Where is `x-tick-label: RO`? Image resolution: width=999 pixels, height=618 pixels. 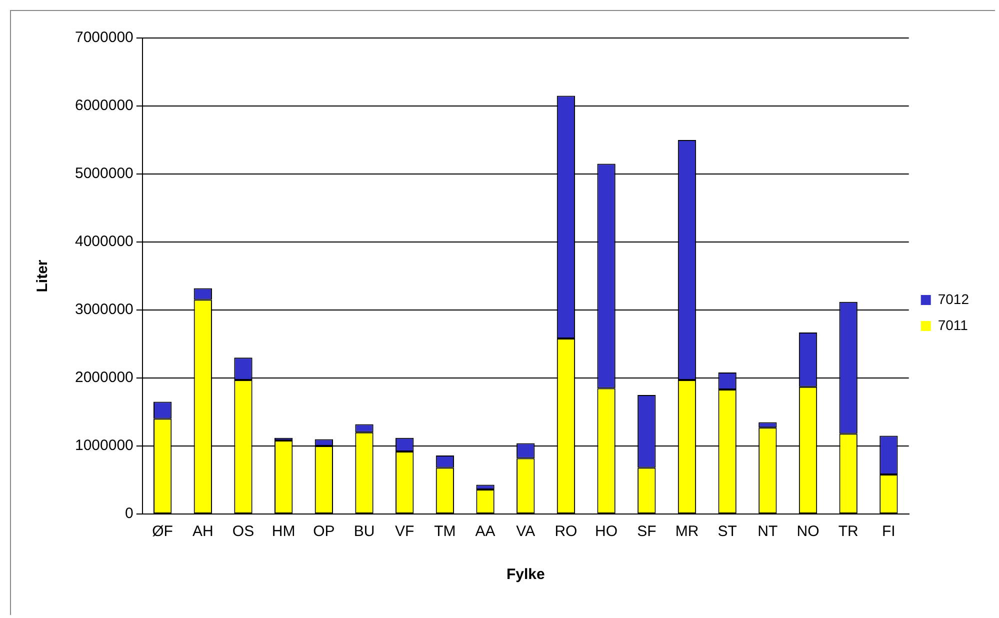
x-tick-label: RO is located at coordinates (566, 531).